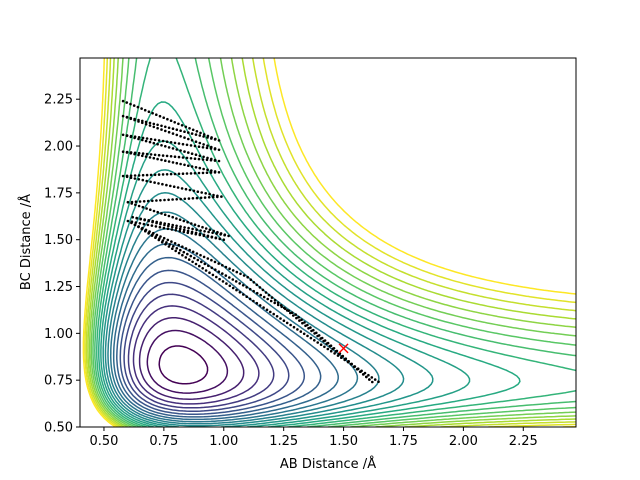  I want to click on y-tick-label: 0.50, so click(58, 428).